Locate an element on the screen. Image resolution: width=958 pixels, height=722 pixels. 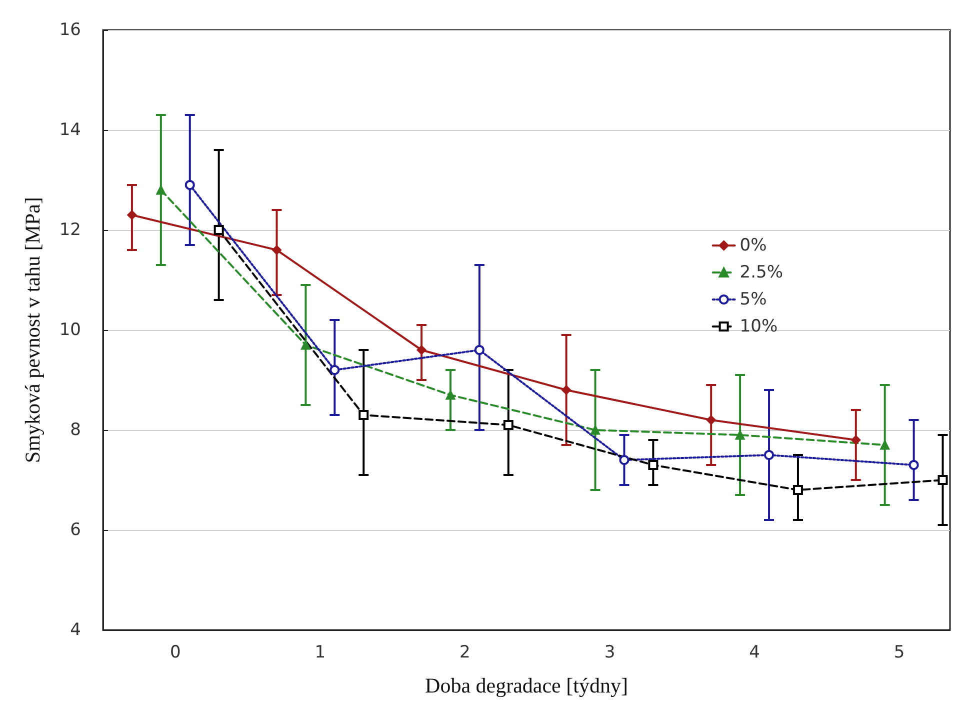
y-axis-title: Smyková pevnost v tahu [MPa] is located at coordinates (32, 330).